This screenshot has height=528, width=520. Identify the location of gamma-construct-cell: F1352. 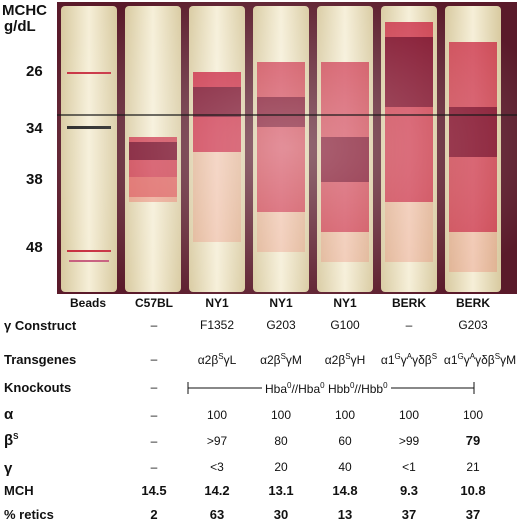
(217, 325).